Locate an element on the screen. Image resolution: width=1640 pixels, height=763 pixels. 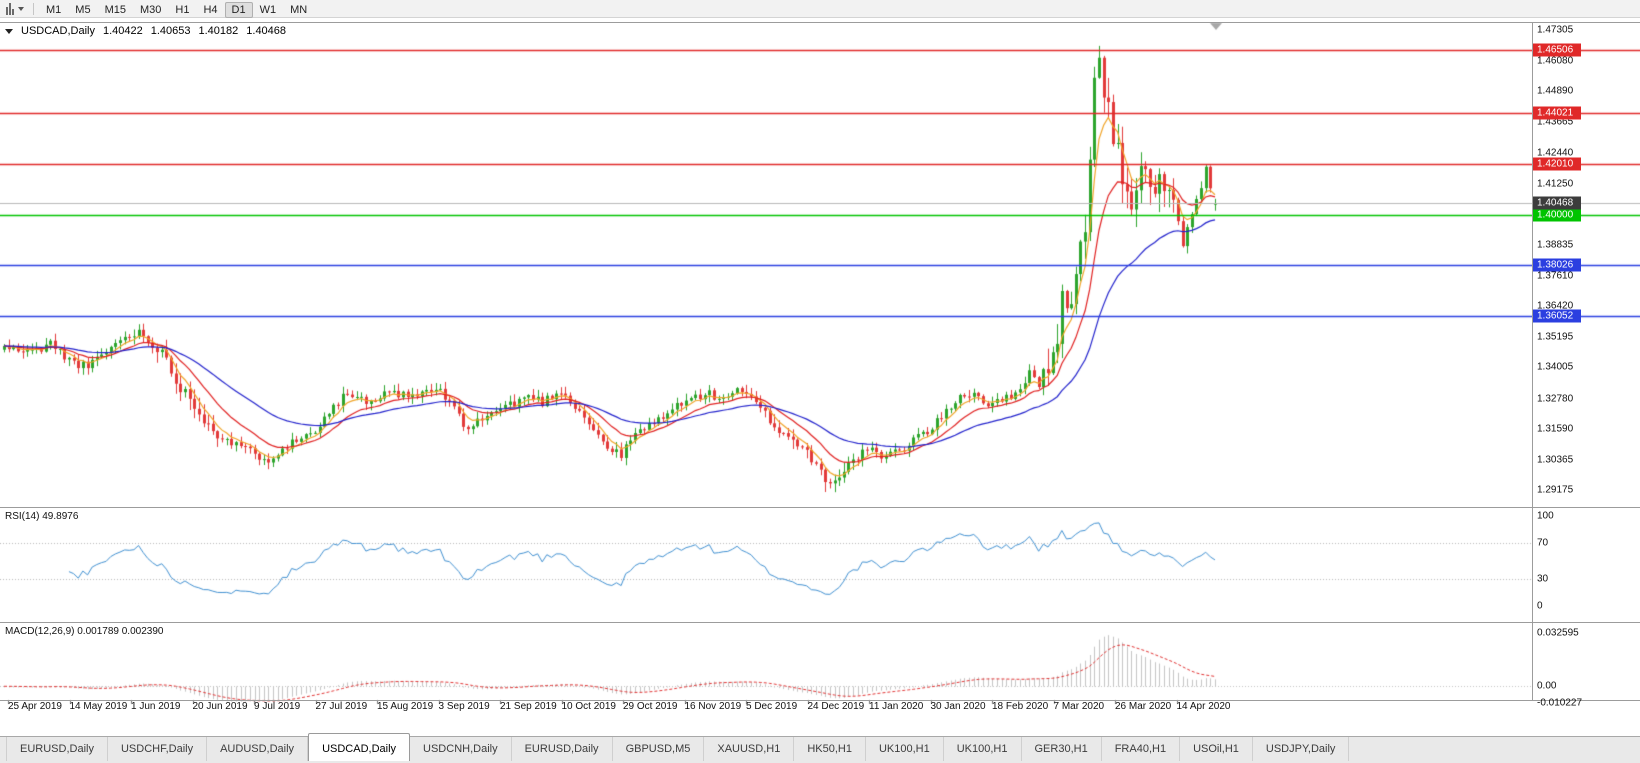
low-value: 1.40182 is located at coordinates (218, 31).